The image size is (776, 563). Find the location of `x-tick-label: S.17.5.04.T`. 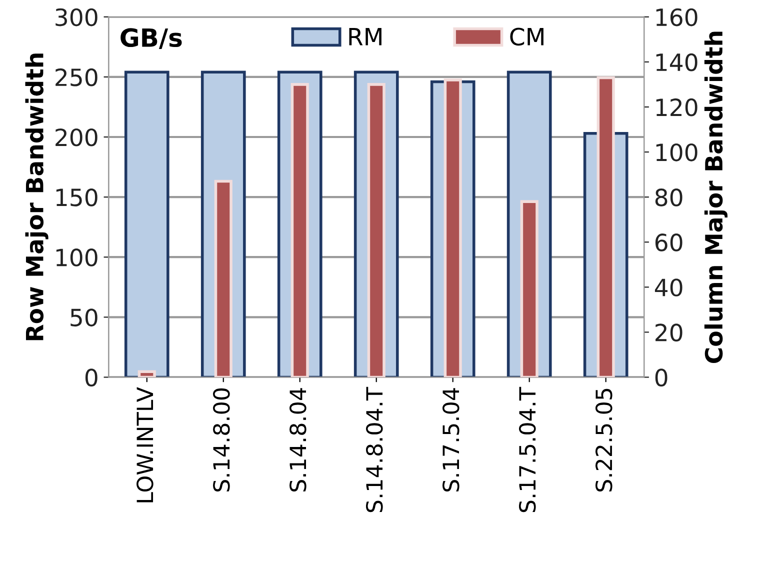

x-tick-label: S.17.5.04.T is located at coordinates (527, 449).